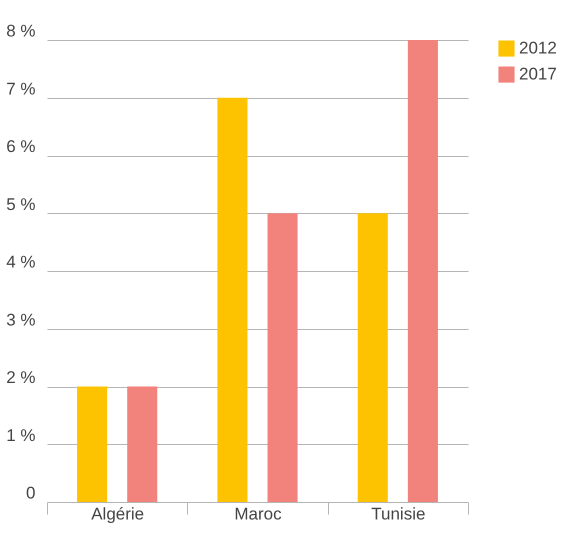 Image resolution: width=581 pixels, height=534 pixels. Describe the element at coordinates (258, 514) in the screenshot. I see `x-tick-label: Maroc` at that location.